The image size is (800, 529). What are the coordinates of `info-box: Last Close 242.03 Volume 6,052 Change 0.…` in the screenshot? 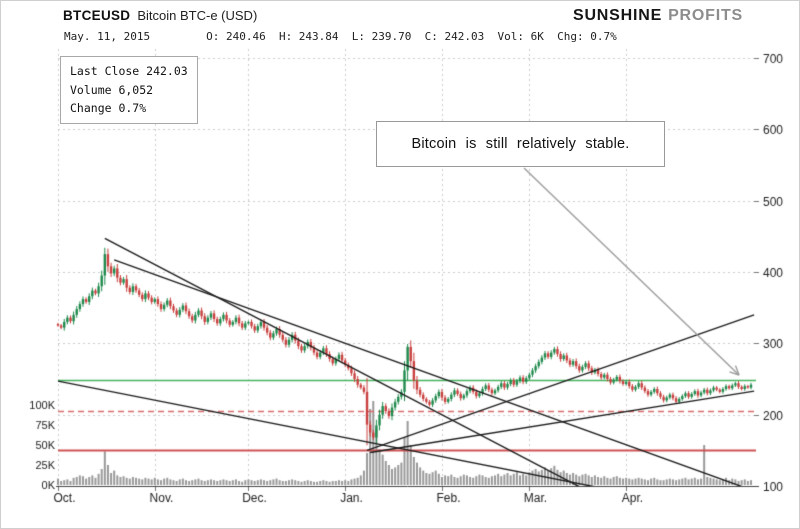 It's located at (129, 90).